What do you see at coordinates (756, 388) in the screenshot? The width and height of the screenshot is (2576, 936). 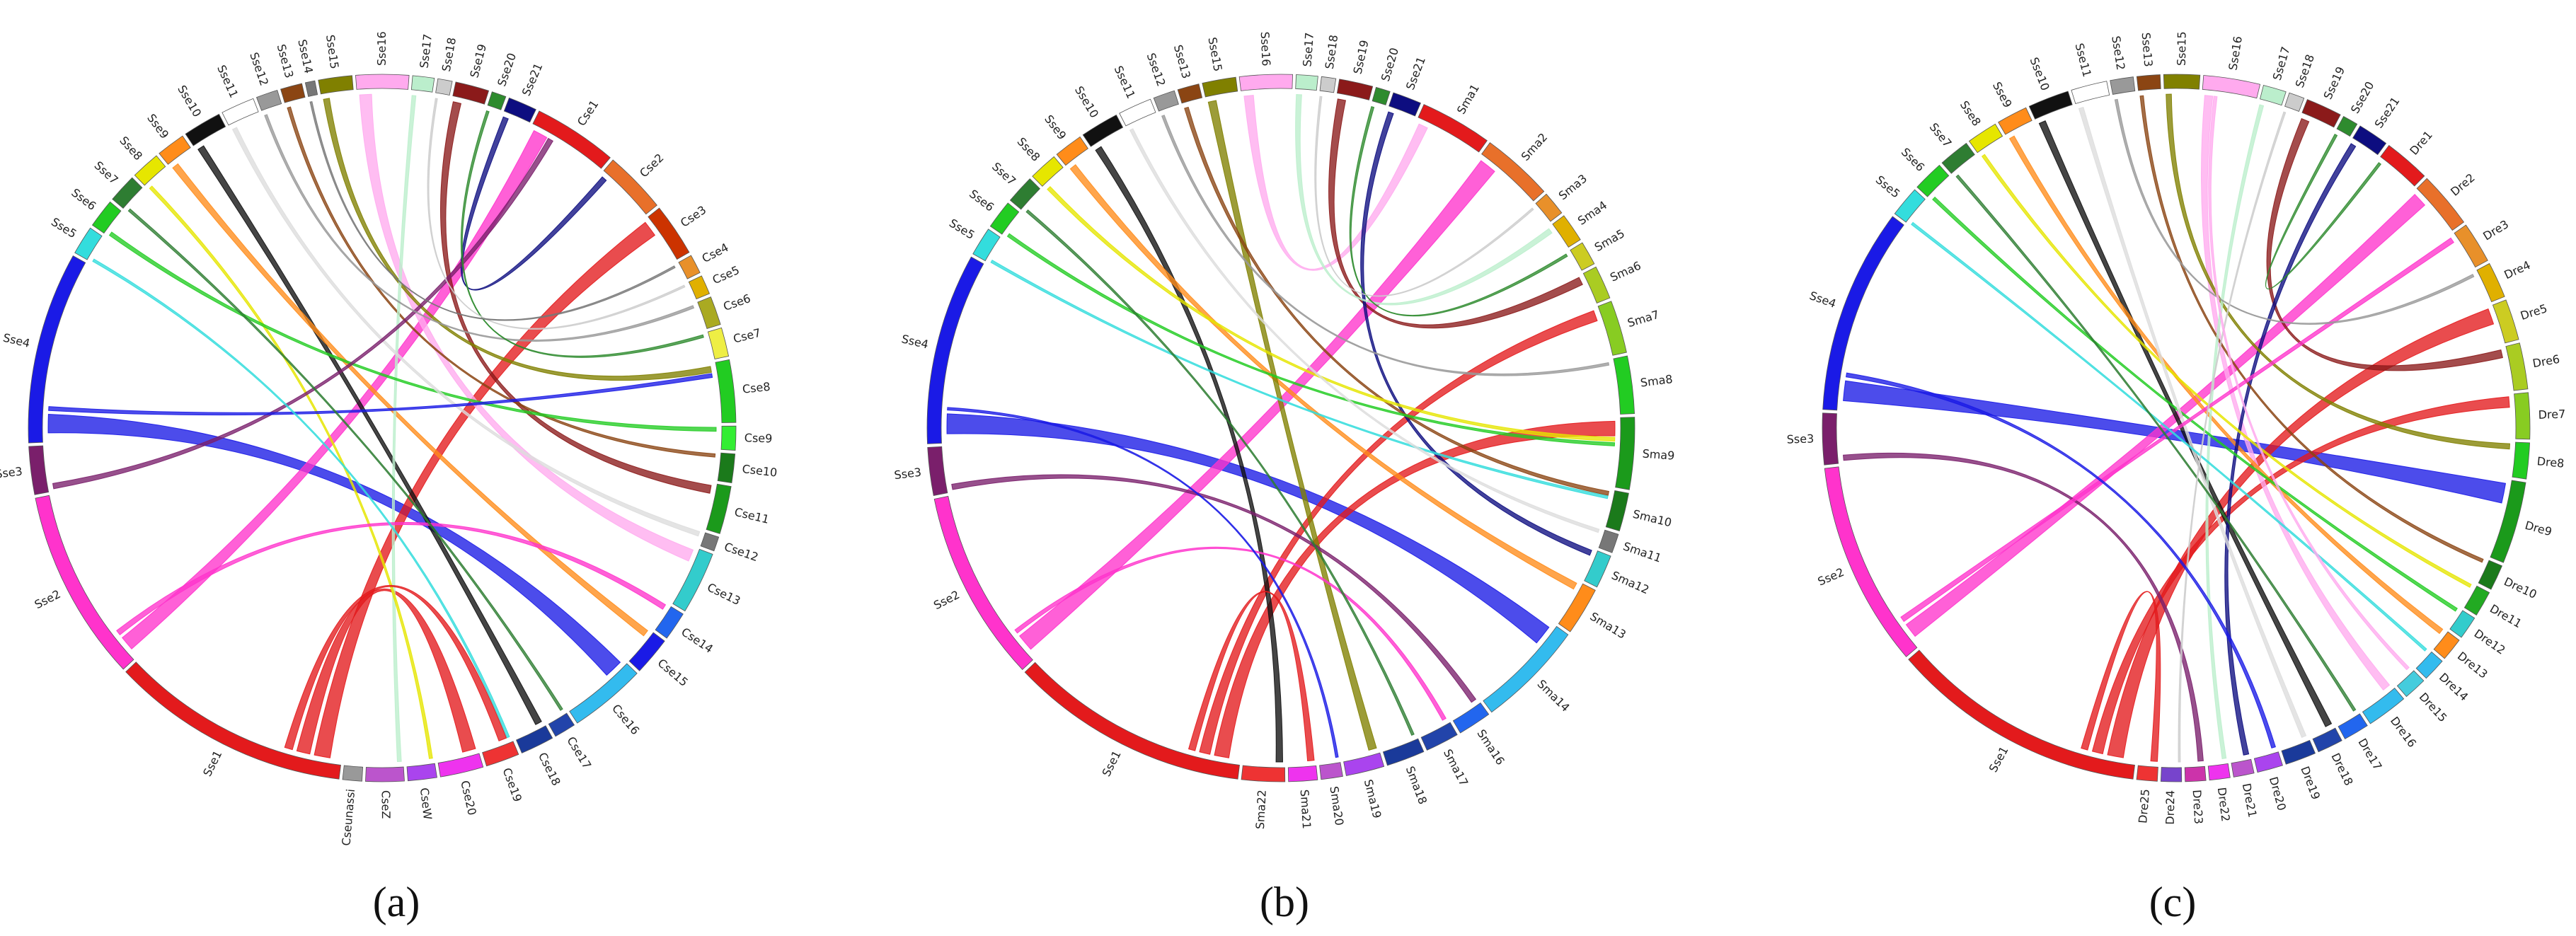 I see `chromosome-label-cse8: Cse8` at bounding box center [756, 388].